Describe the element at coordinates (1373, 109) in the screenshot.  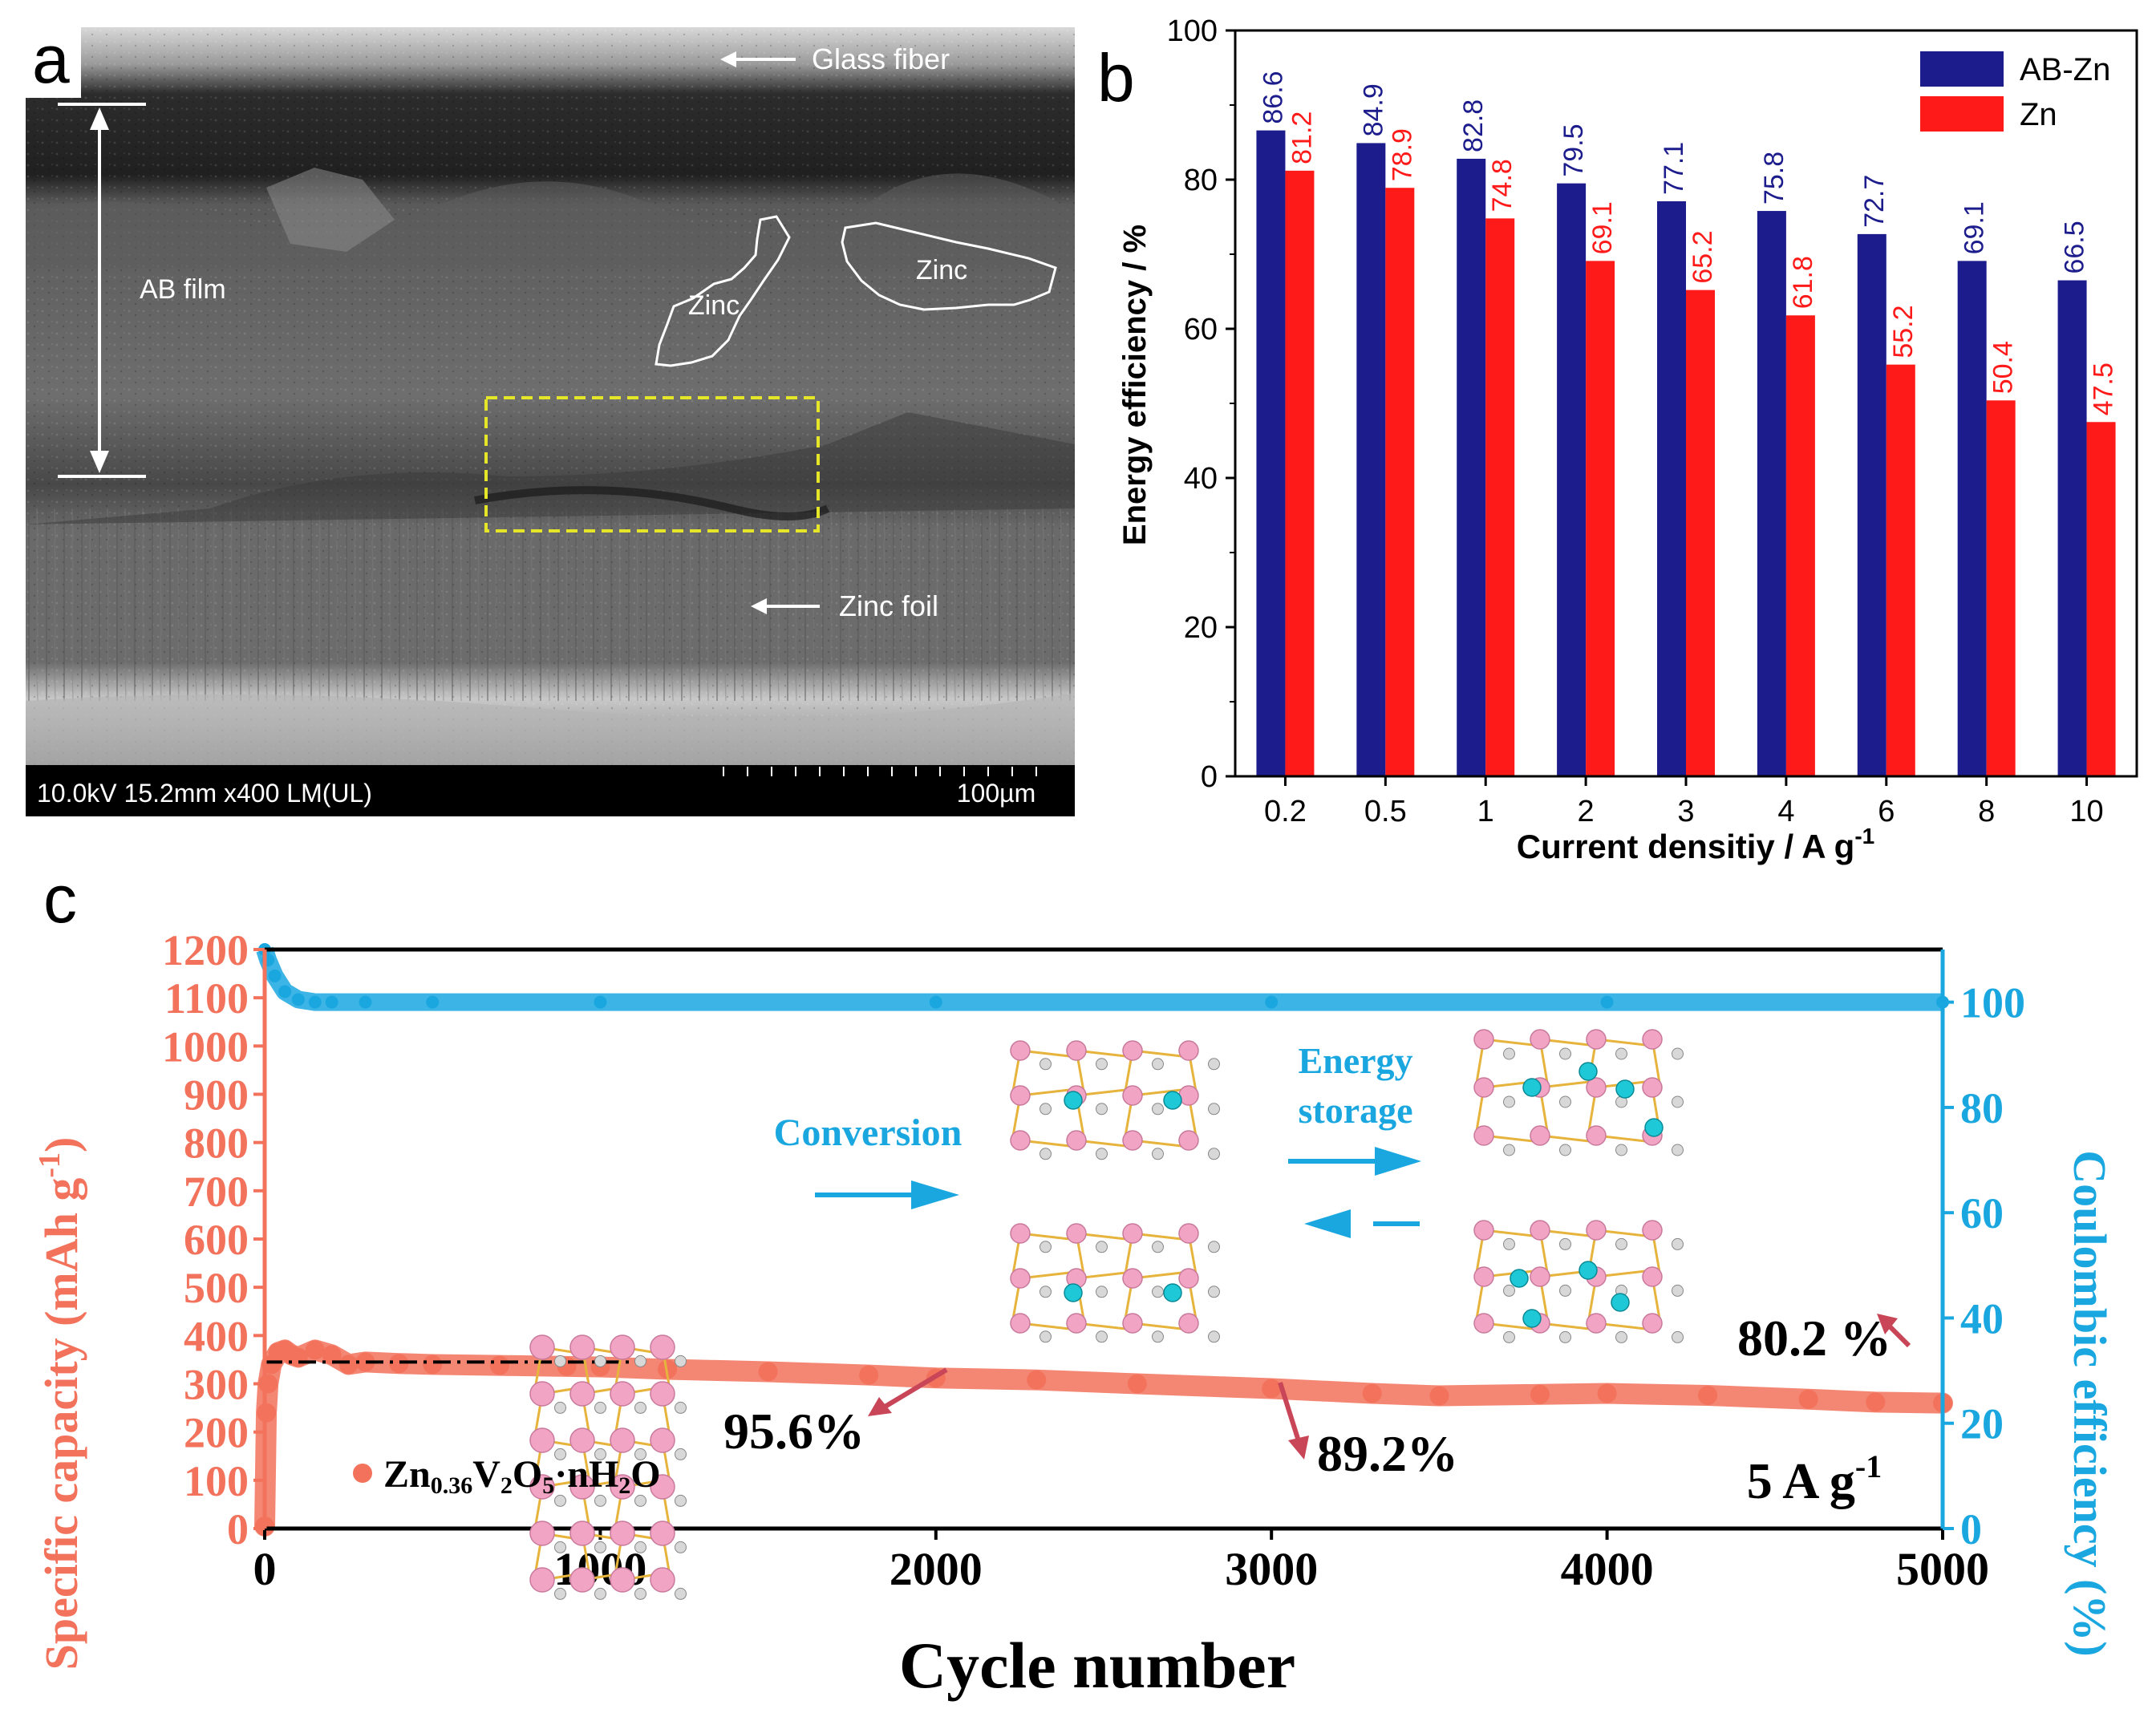
I see `bar-value-label: 84.9` at that location.